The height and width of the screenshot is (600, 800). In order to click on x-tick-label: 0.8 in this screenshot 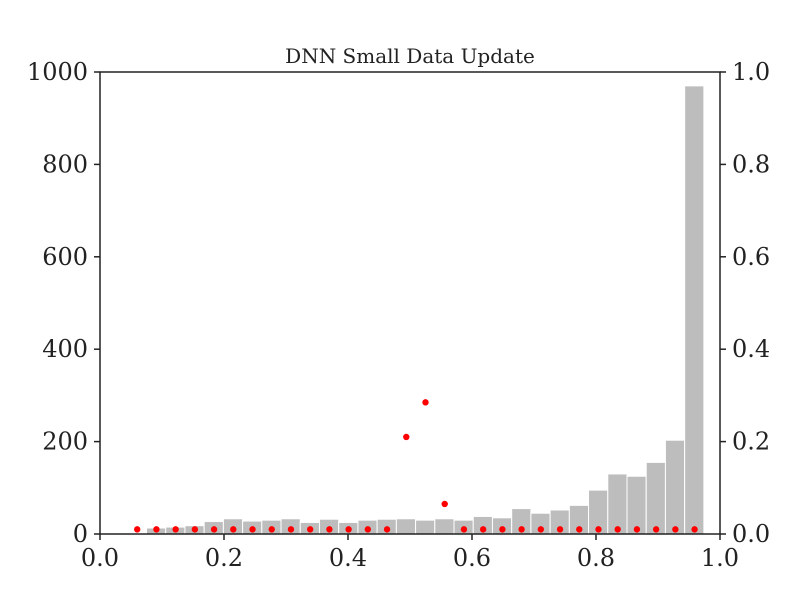, I will do `click(596, 558)`.